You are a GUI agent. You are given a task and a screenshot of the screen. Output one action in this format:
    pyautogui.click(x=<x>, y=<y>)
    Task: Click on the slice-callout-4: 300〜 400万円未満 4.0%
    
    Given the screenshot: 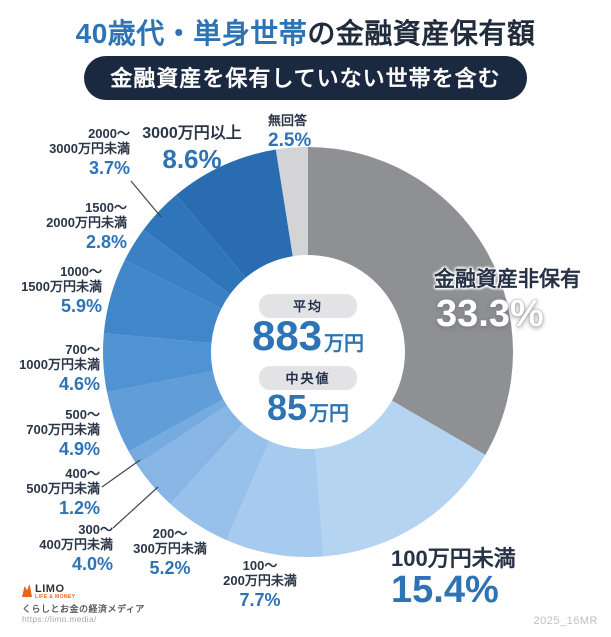 What is the action you would take?
    pyautogui.click(x=56, y=548)
    